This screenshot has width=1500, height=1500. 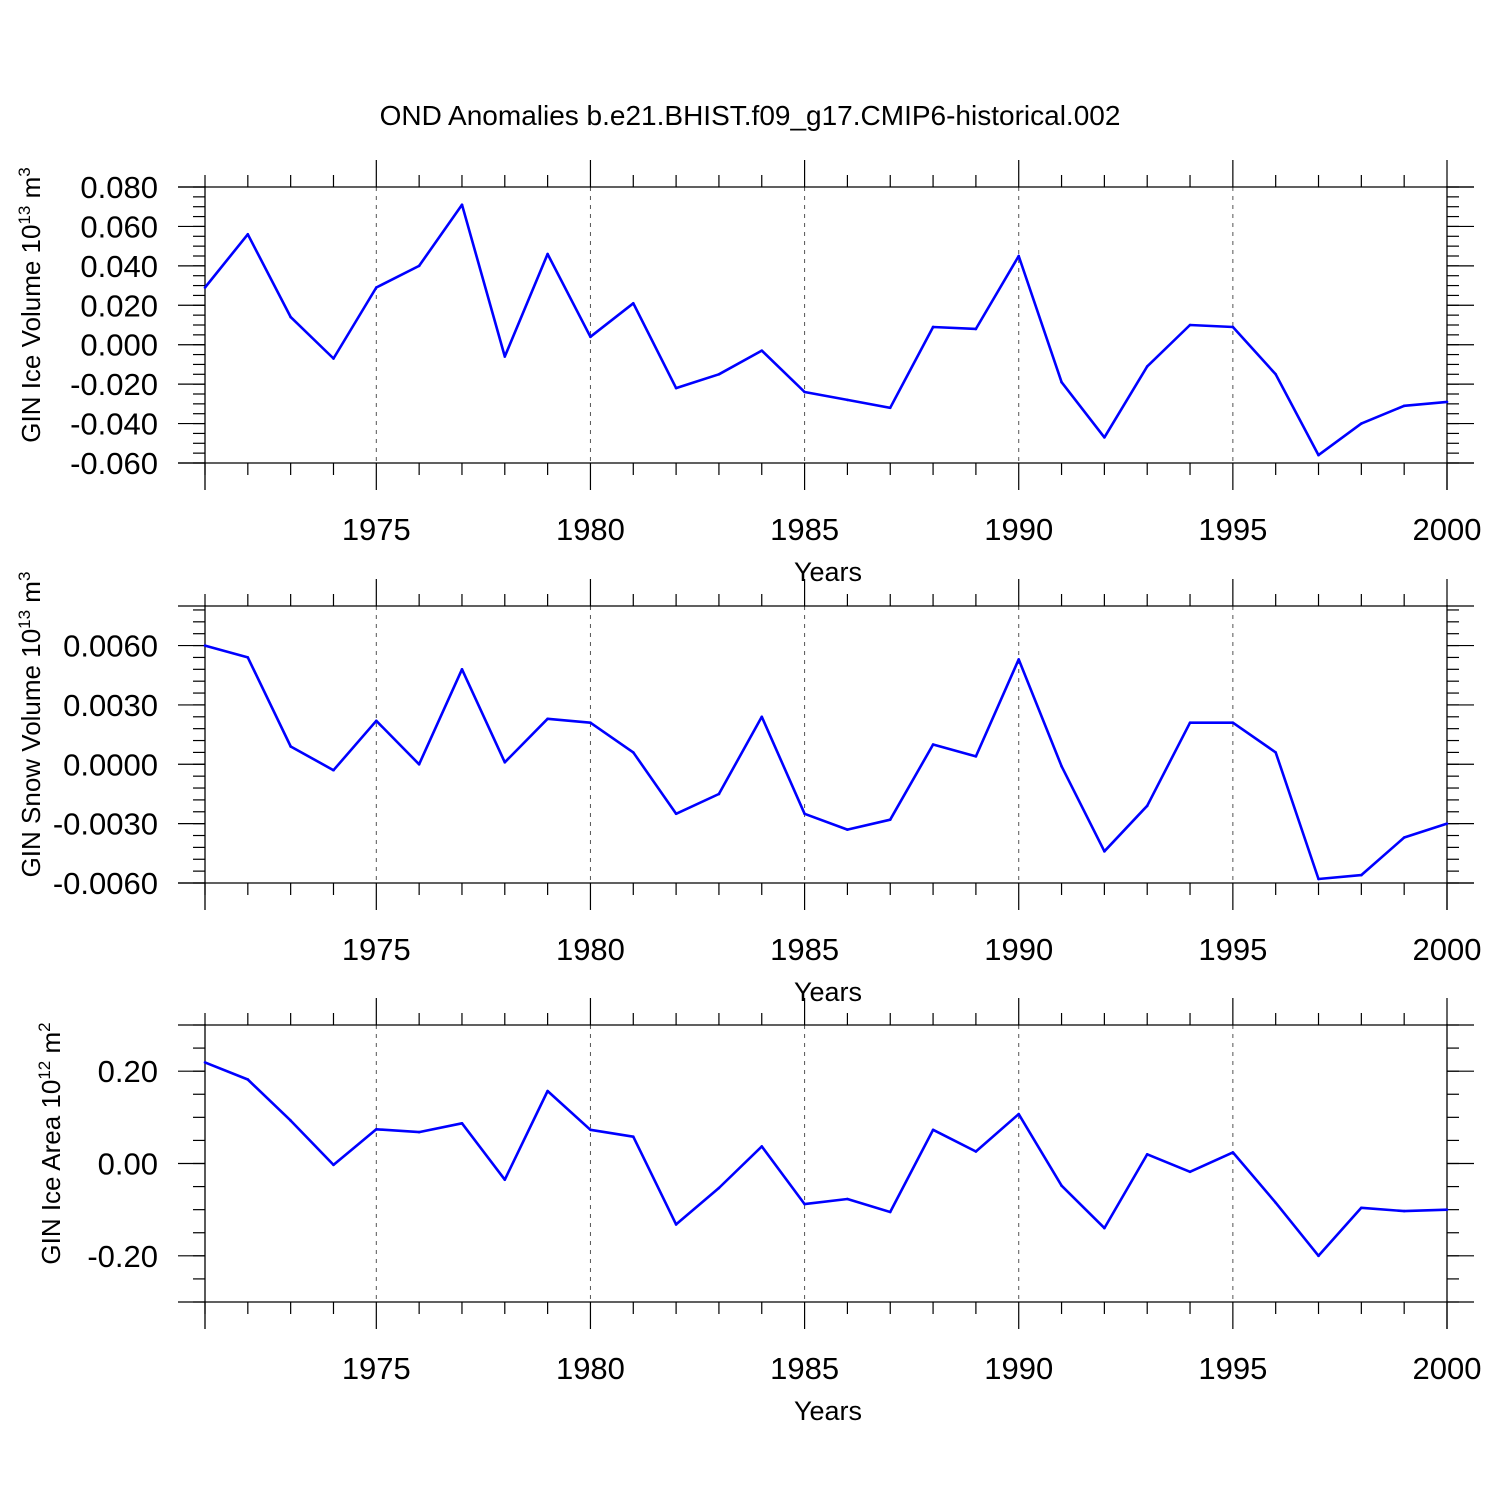 I want to click on y-tick-label: 0.0000, so click(x=110, y=764).